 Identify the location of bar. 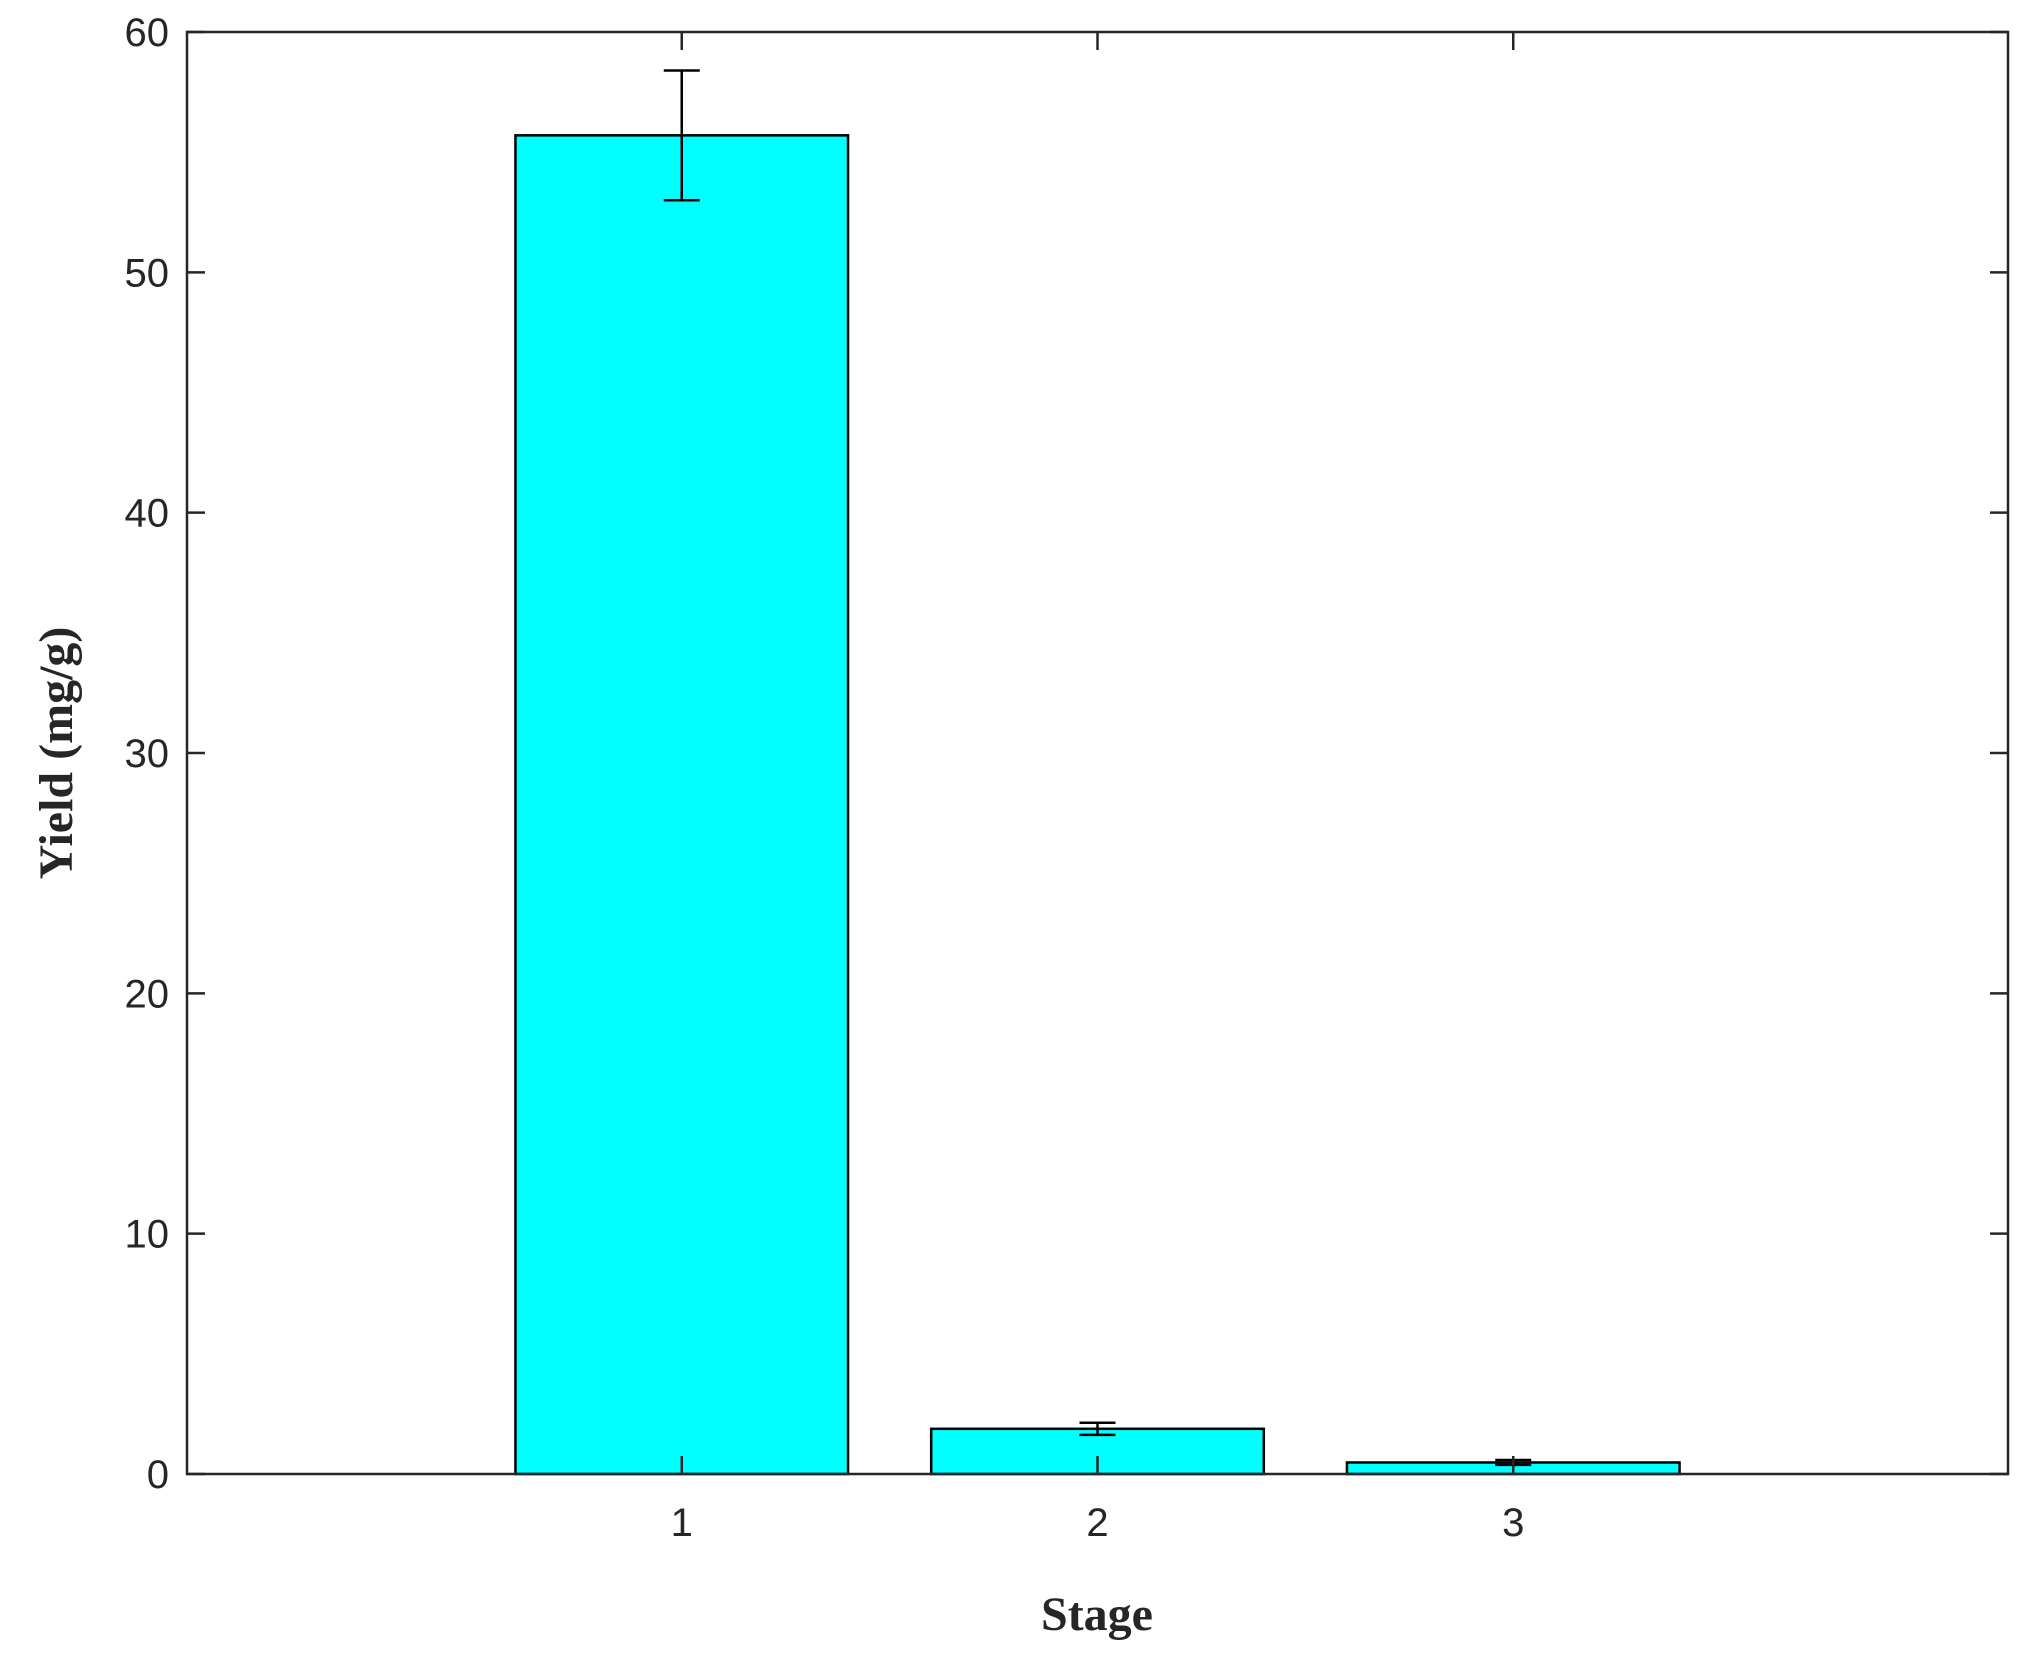
(682, 805).